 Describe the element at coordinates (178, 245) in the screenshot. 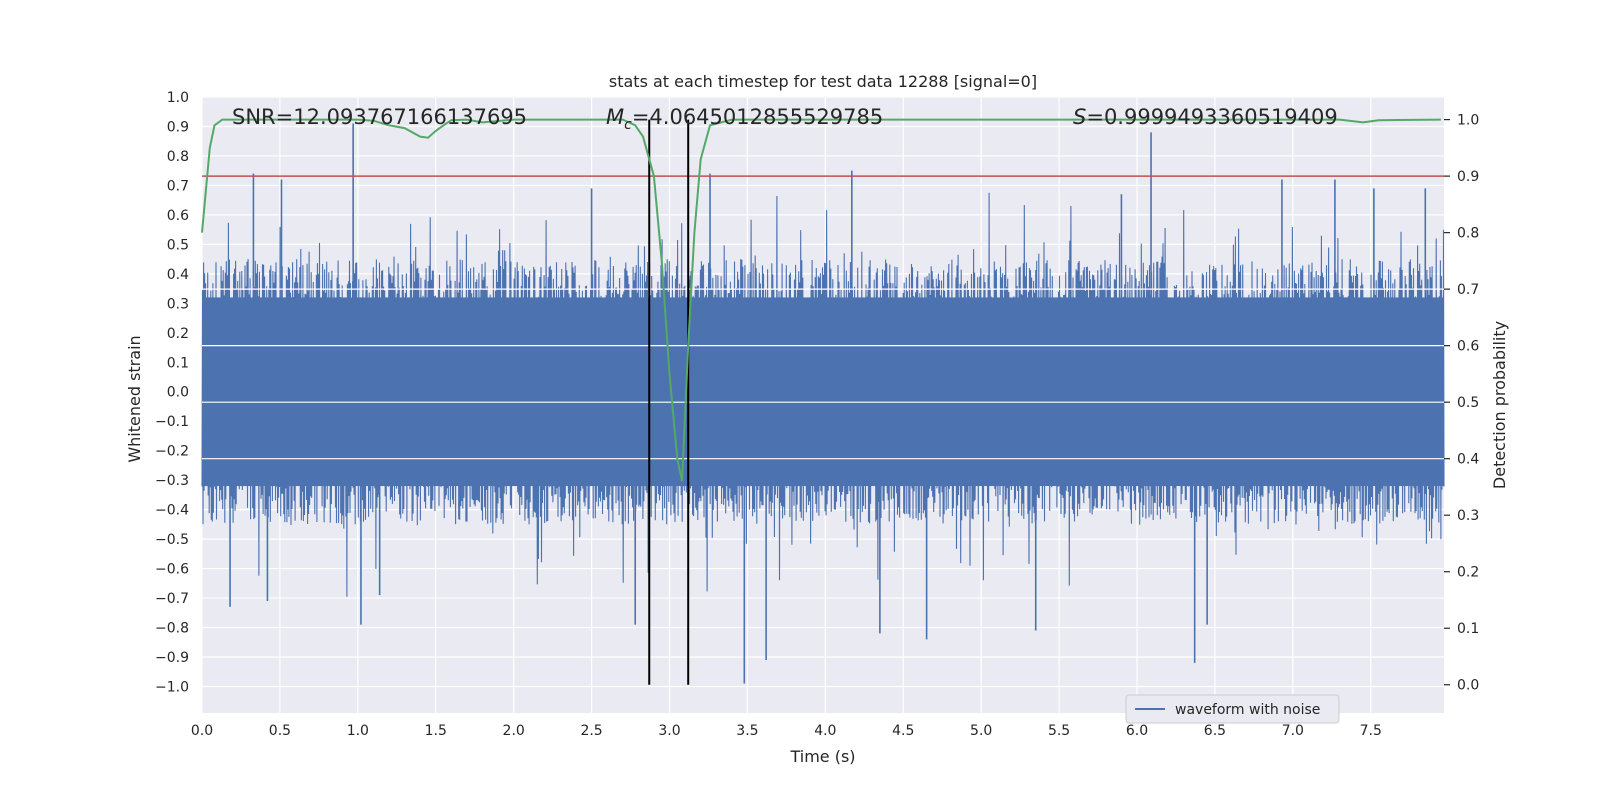

I see `y-tick-label: 0.5` at that location.